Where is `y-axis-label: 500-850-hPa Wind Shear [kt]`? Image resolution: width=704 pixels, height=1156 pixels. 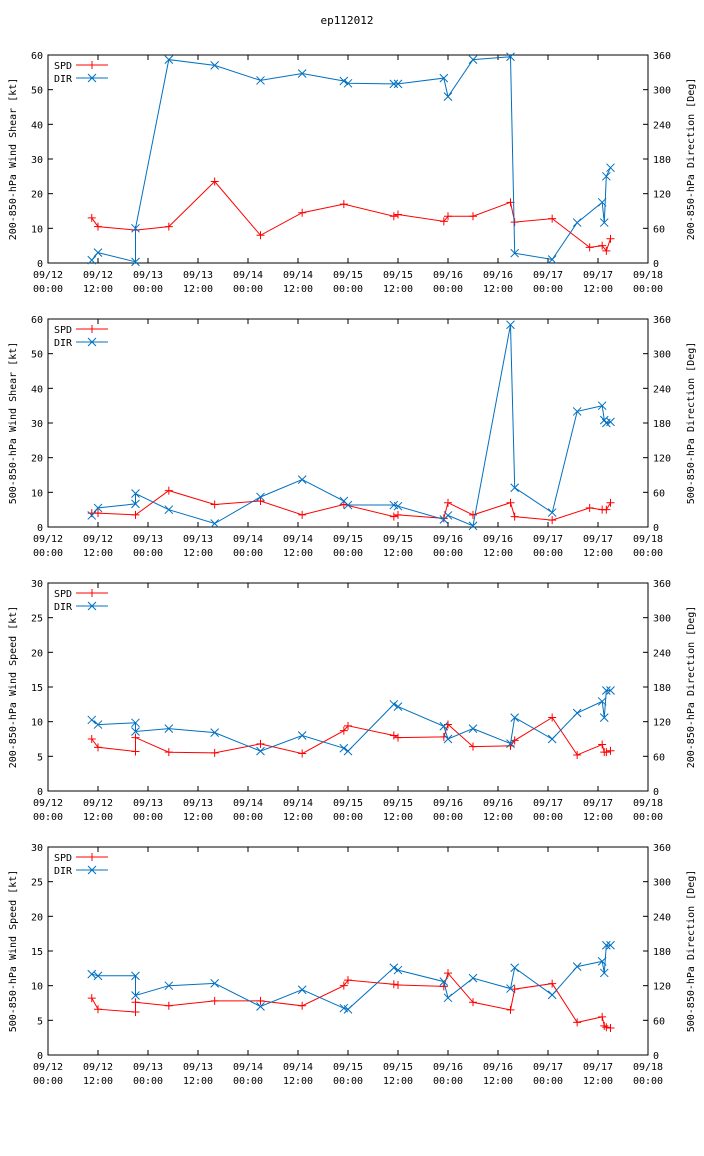 y-axis-label: 500-850-hPa Wind Shear [kt] is located at coordinates (13, 423).